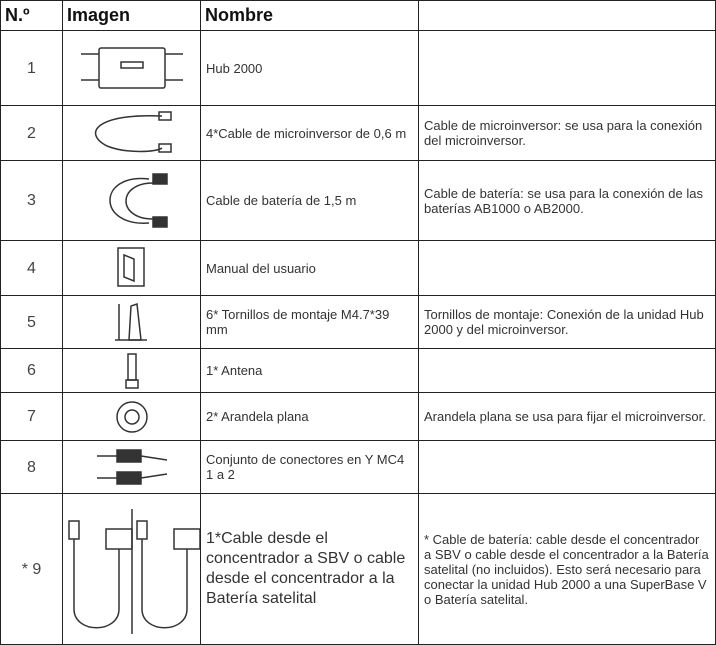  Describe the element at coordinates (309, 416) in the screenshot. I see `name: 2* Arandela plana` at that location.